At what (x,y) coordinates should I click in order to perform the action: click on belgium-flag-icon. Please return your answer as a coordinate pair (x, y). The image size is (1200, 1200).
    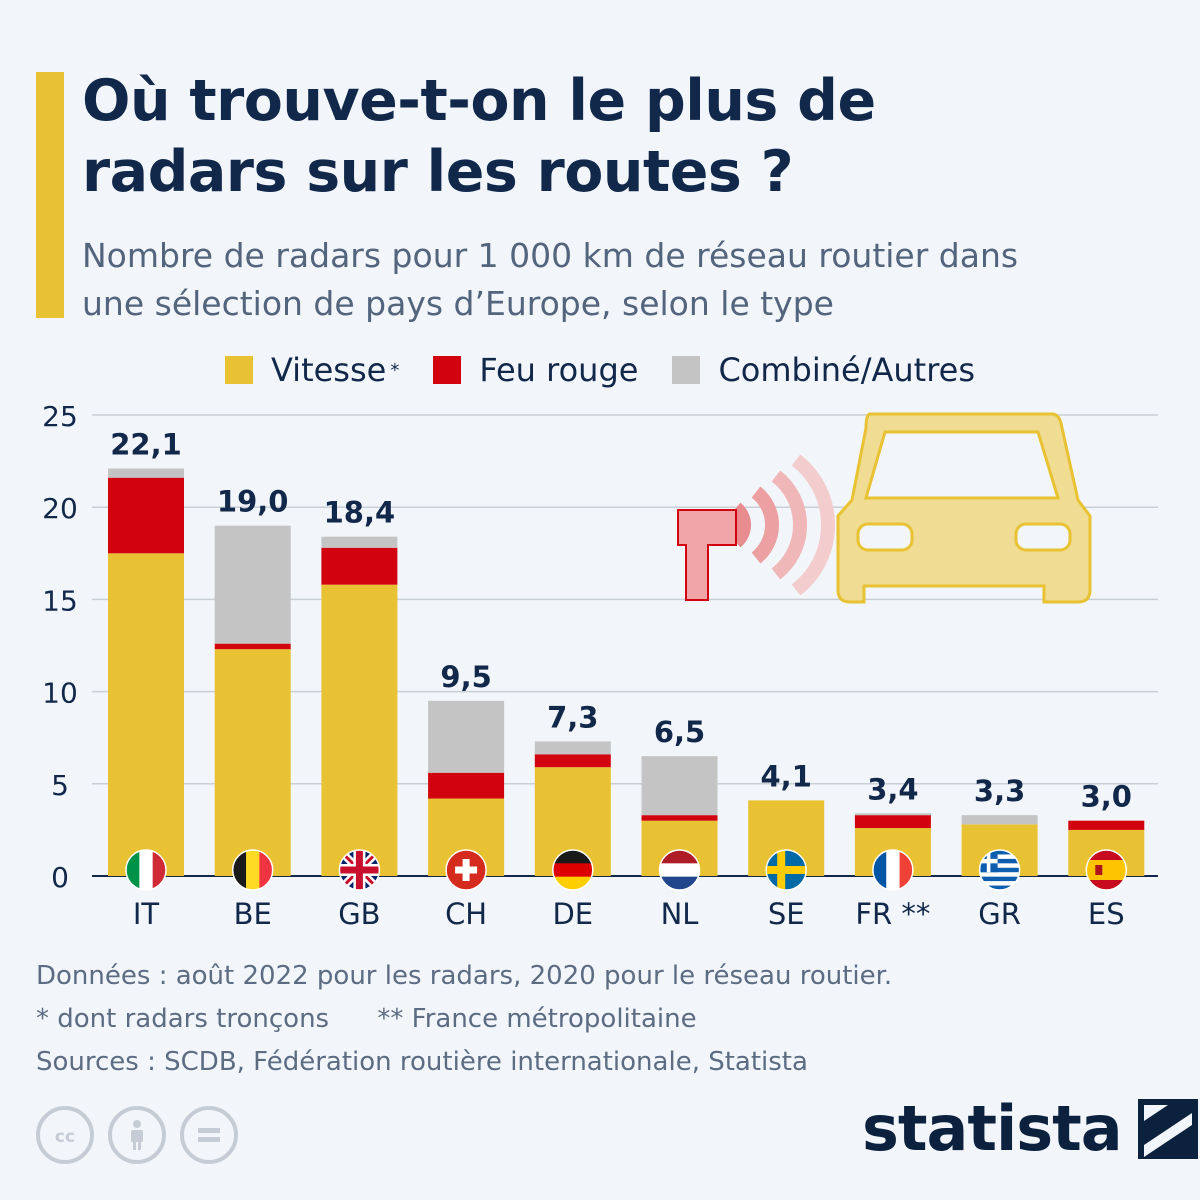
    Looking at the image, I should click on (252, 870).